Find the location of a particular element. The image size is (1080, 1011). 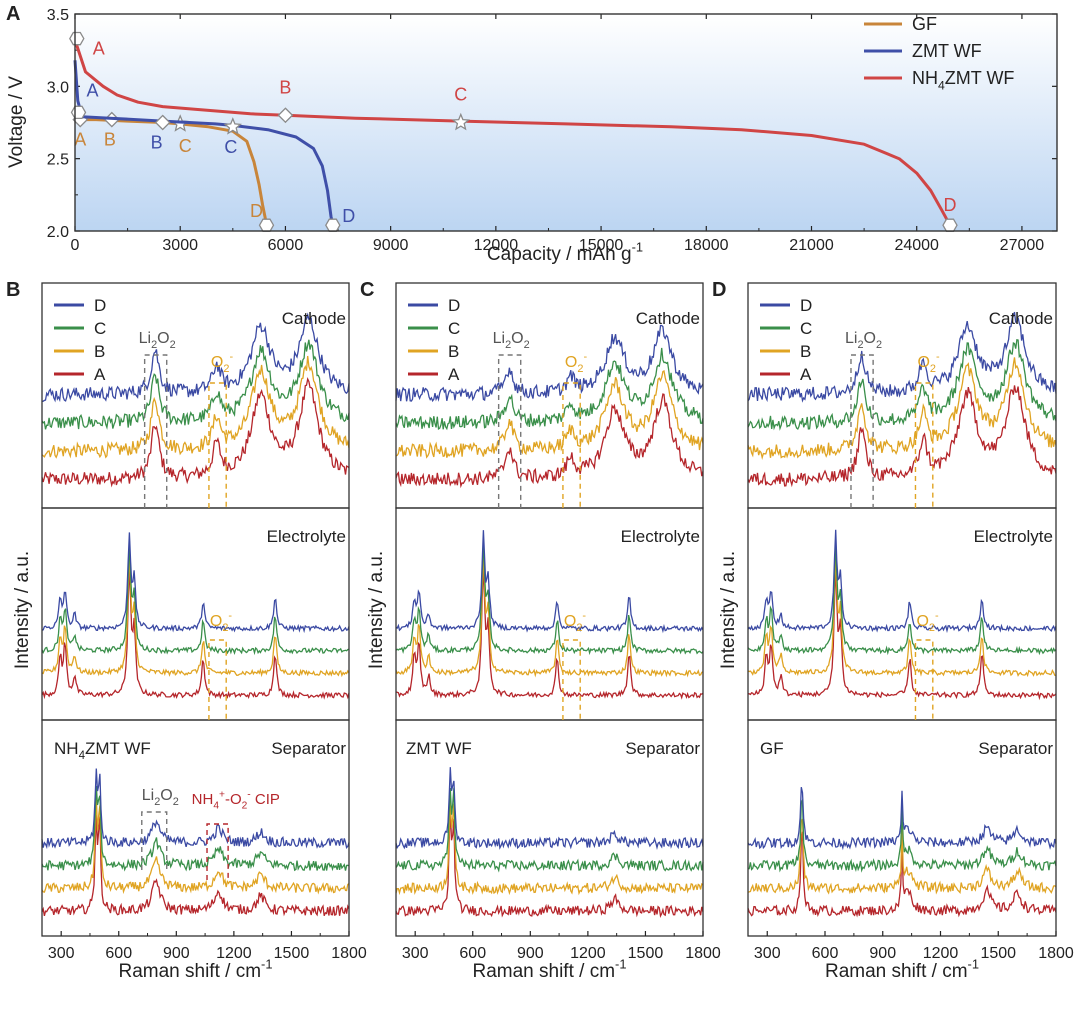

subpanel-label: Cathode is located at coordinates (1021, 318).